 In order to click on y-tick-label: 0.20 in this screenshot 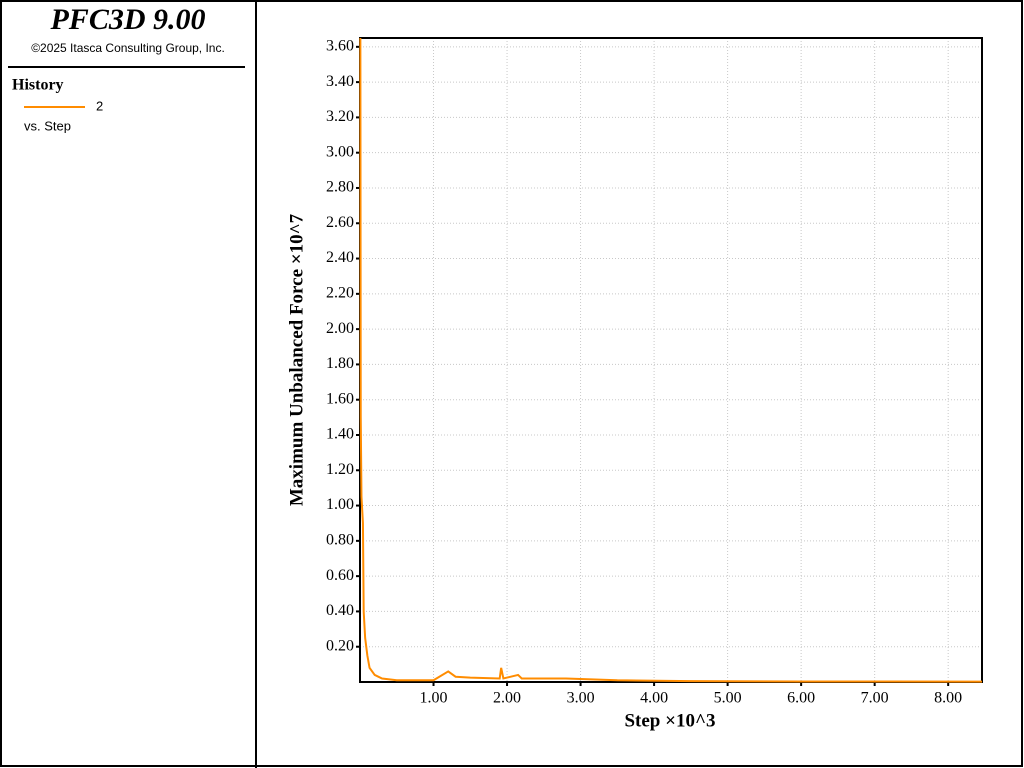, I will do `click(340, 645)`.